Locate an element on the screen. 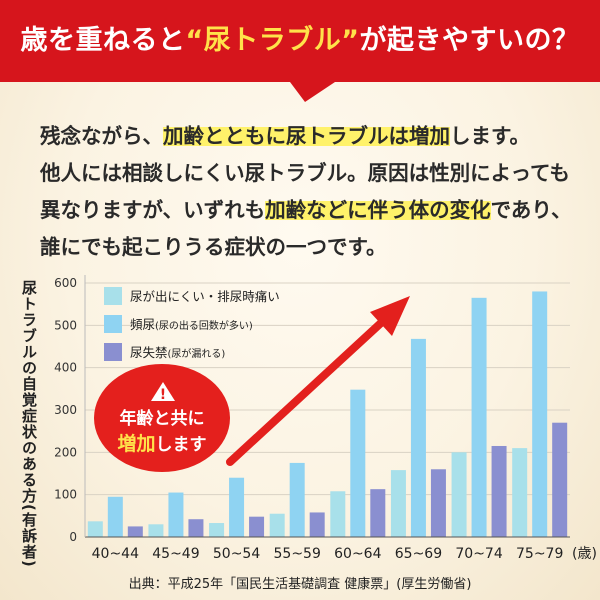 The width and height of the screenshot is (600, 600). arrow-shaft is located at coordinates (306, 392).